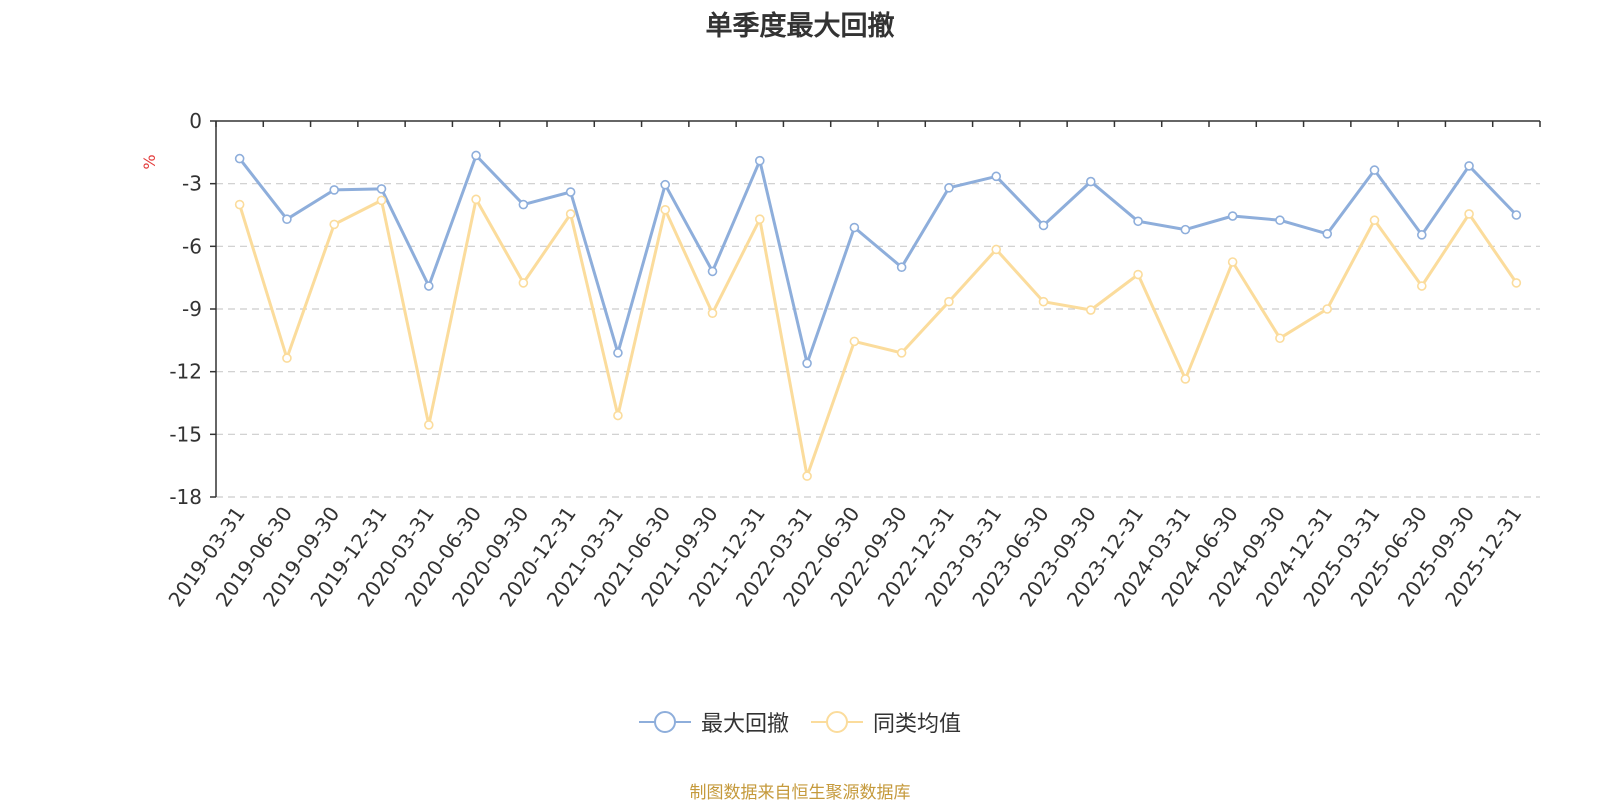 Image resolution: width=1600 pixels, height=803 pixels. What do you see at coordinates (149, 161) in the screenshot?
I see `y-axis-unit: %` at bounding box center [149, 161].